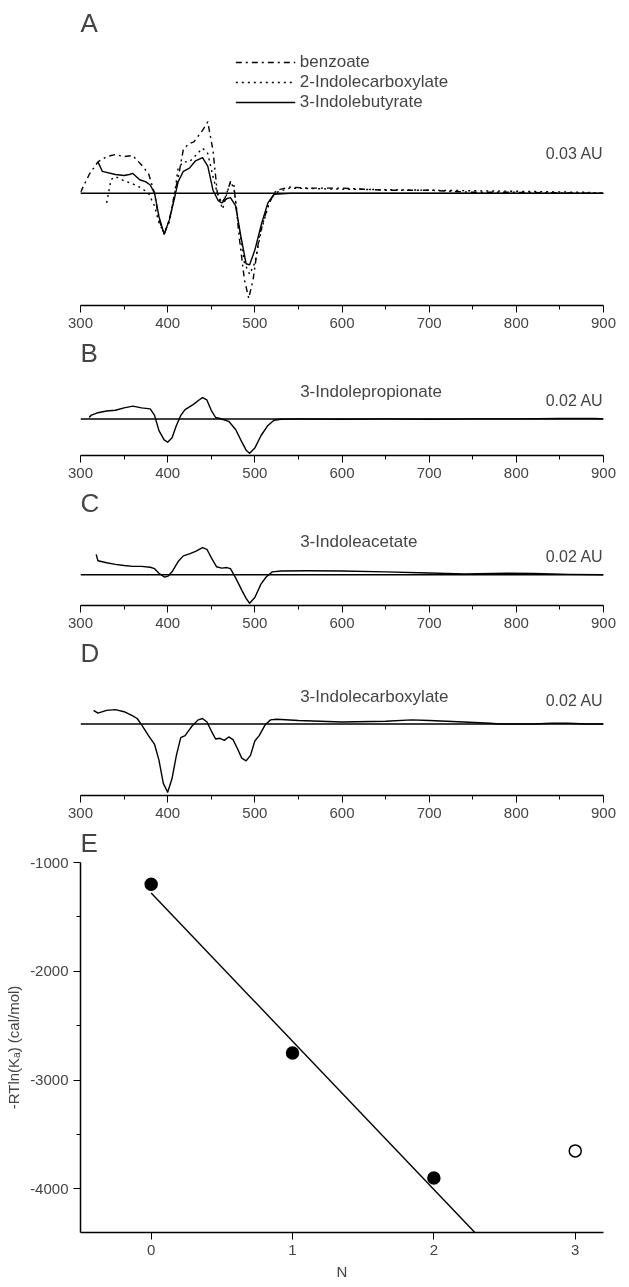  What do you see at coordinates (374, 697) in the screenshot?
I see `series-label: 3-Indolecarboxylate` at bounding box center [374, 697].